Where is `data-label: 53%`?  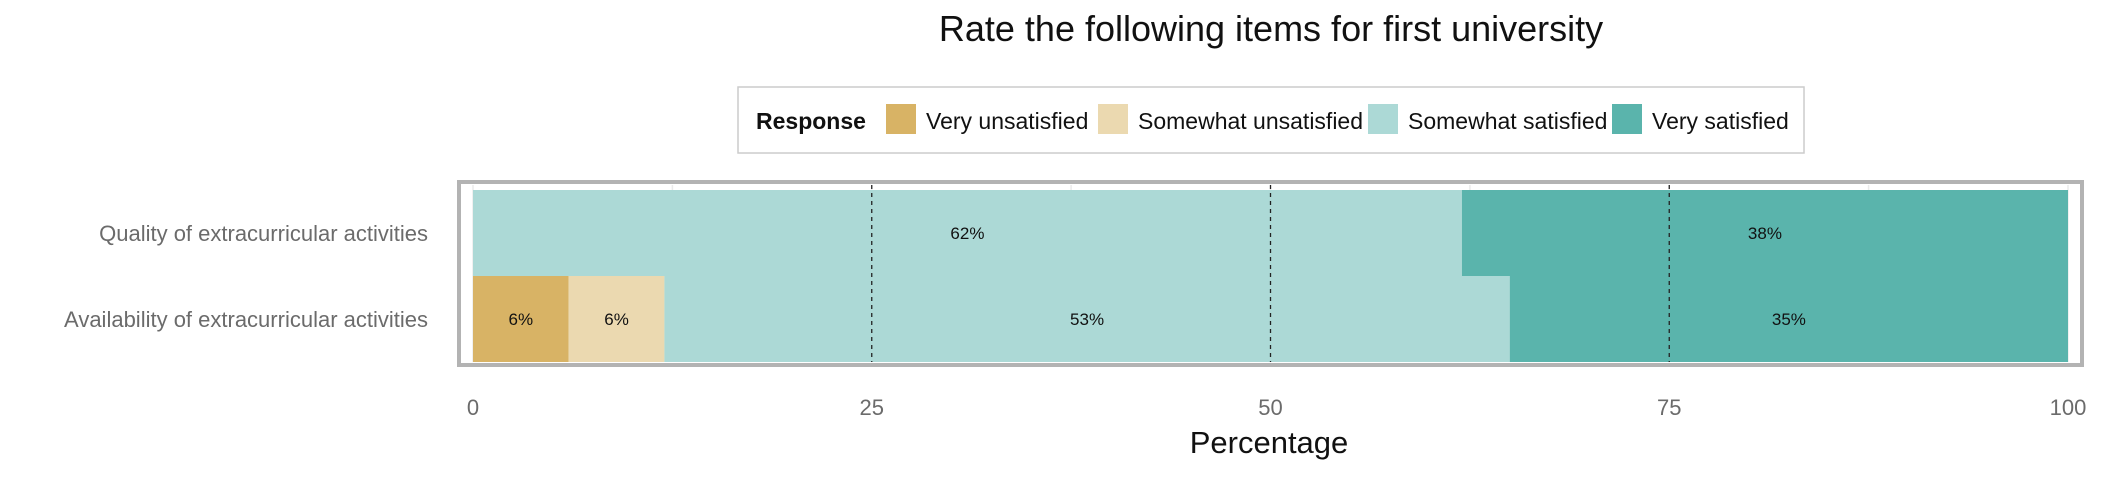
data-label: 53% is located at coordinates (1087, 319).